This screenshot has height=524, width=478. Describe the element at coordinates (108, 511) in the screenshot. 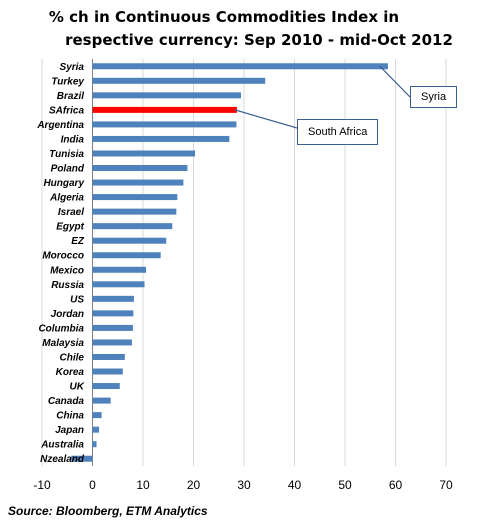

I see `source-note: Source: Bloomberg, ETM Analytics` at that location.